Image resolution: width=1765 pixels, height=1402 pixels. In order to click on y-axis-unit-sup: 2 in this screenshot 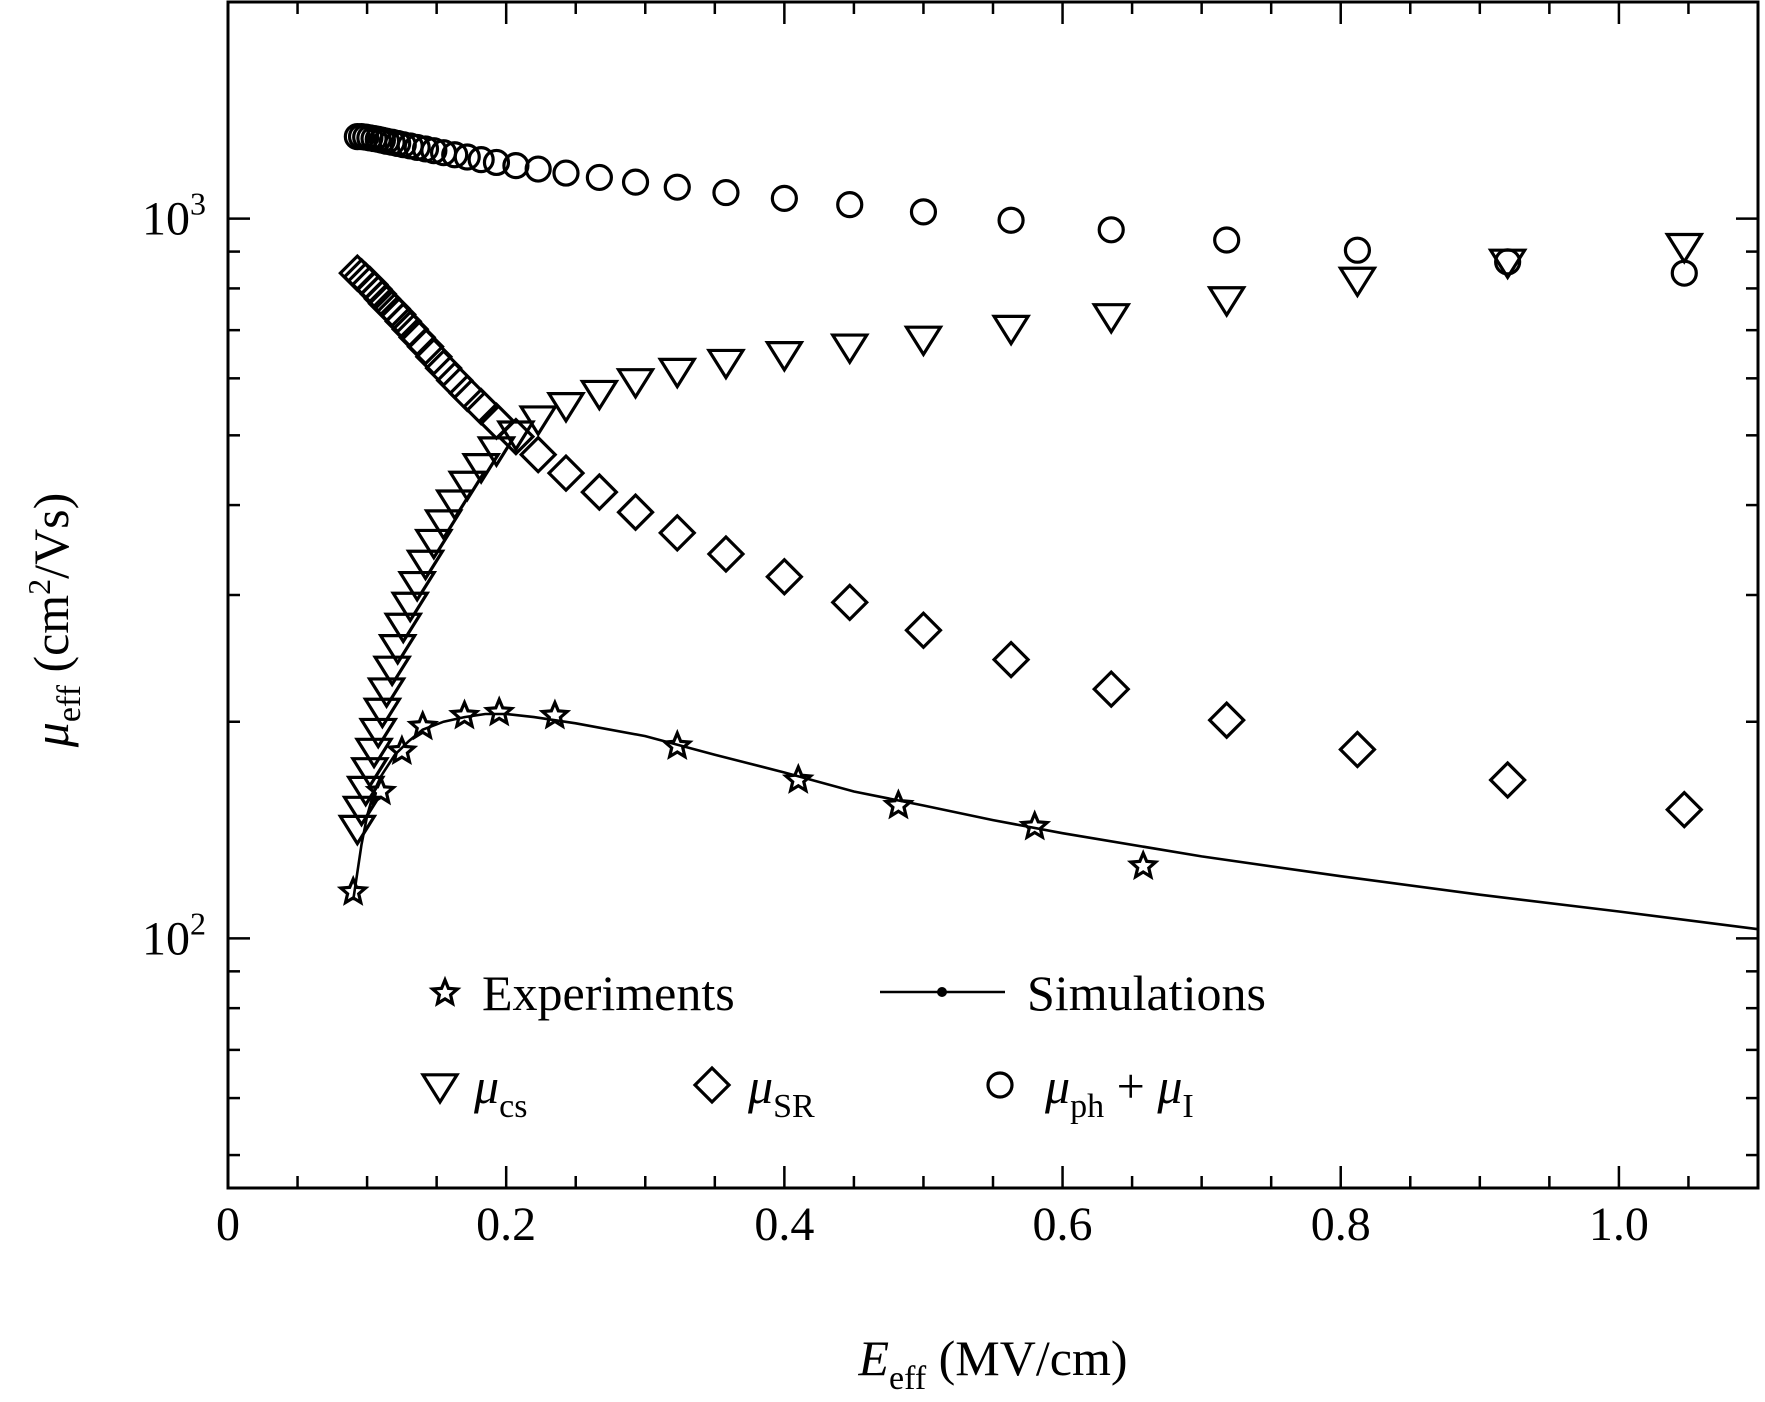, I will do `click(39, 587)`.